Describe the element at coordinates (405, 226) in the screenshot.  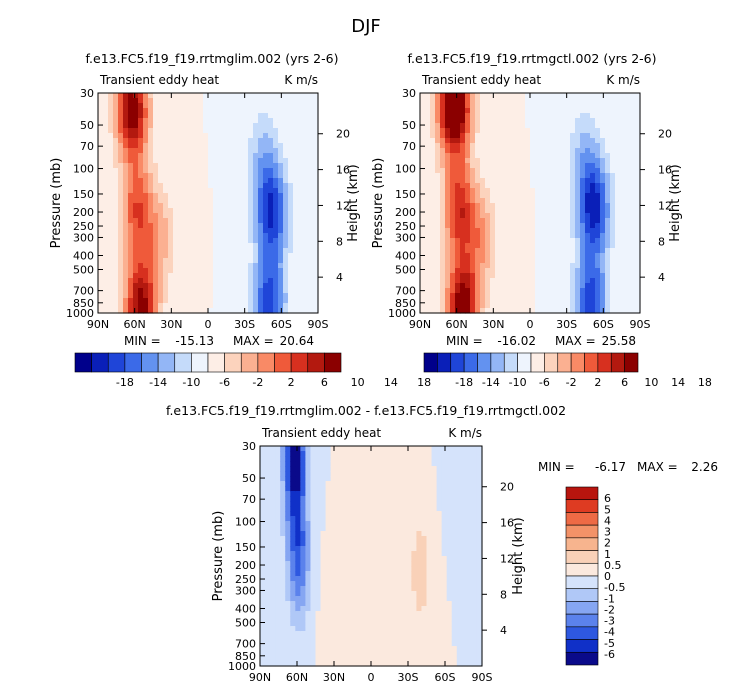
I see `y-tick-label: 250` at that location.